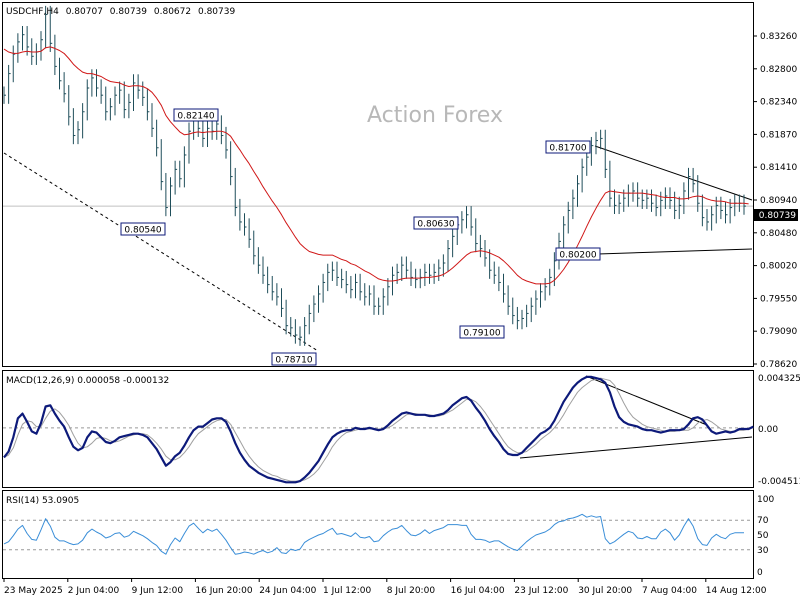 This screenshot has width=800, height=604. What do you see at coordinates (669, 591) in the screenshot?
I see `x-tick-label: 7 Aug 04:00` at bounding box center [669, 591].